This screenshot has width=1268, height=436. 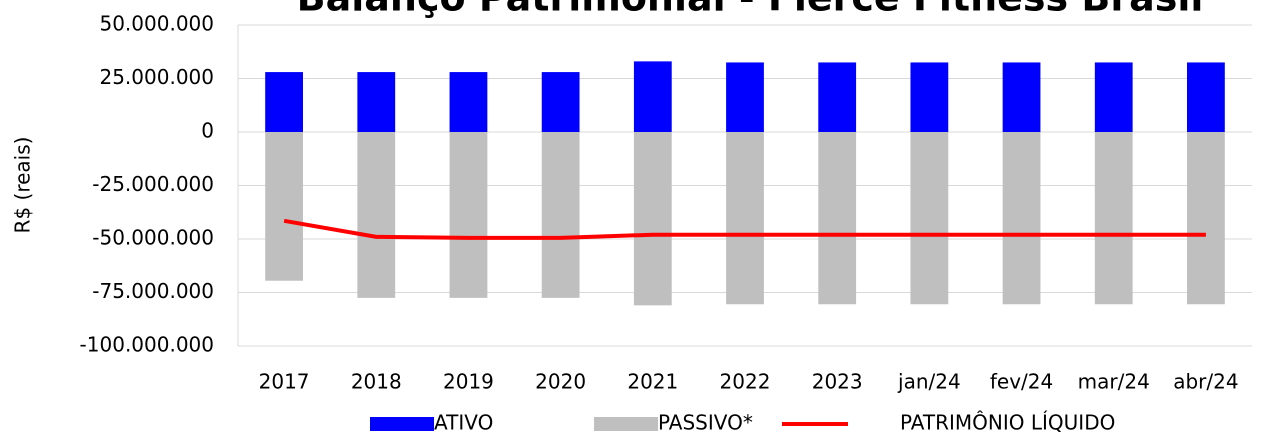 I want to click on x-tick-label: abr/24, so click(x=1205, y=382).